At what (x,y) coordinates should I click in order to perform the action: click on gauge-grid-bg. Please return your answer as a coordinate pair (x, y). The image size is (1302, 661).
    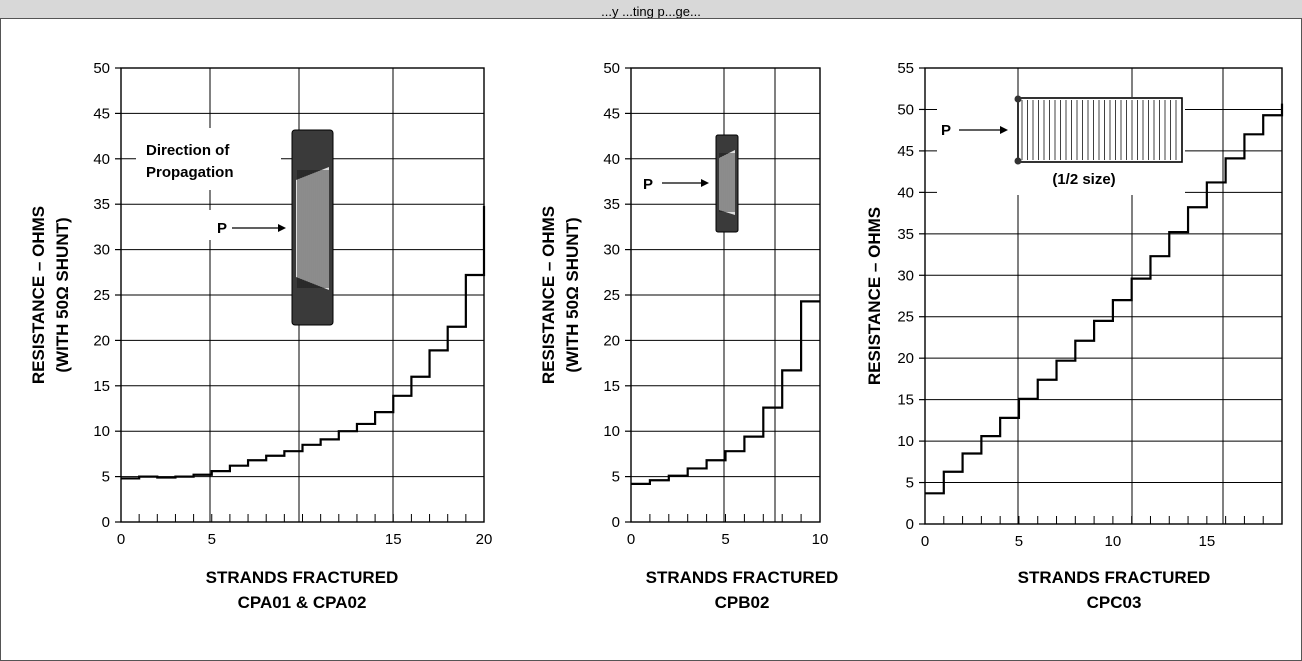
    Looking at the image, I should click on (727, 182).